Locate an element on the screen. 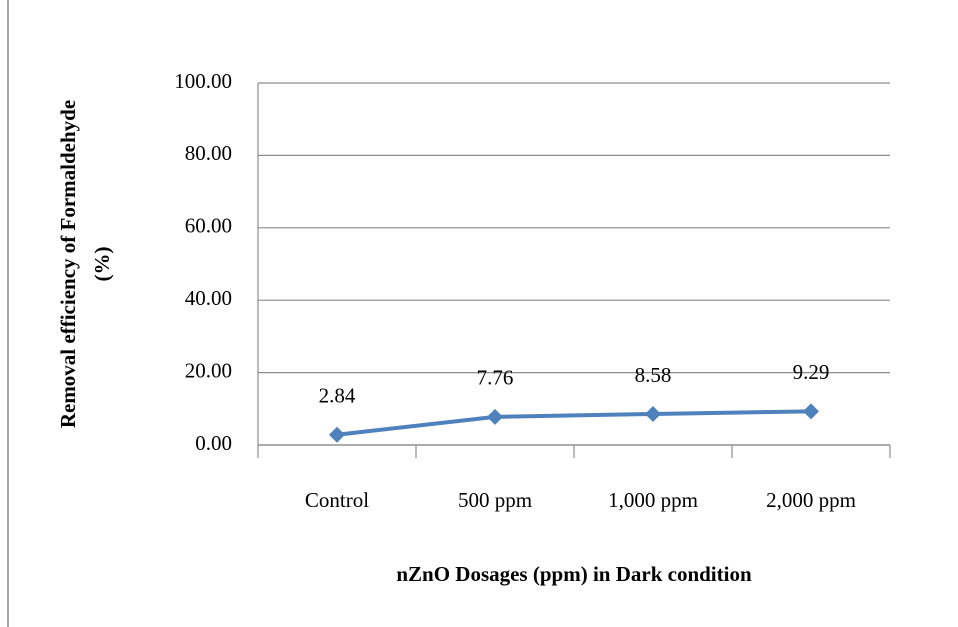  y-tick-label: 20.00 is located at coordinates (208, 370).